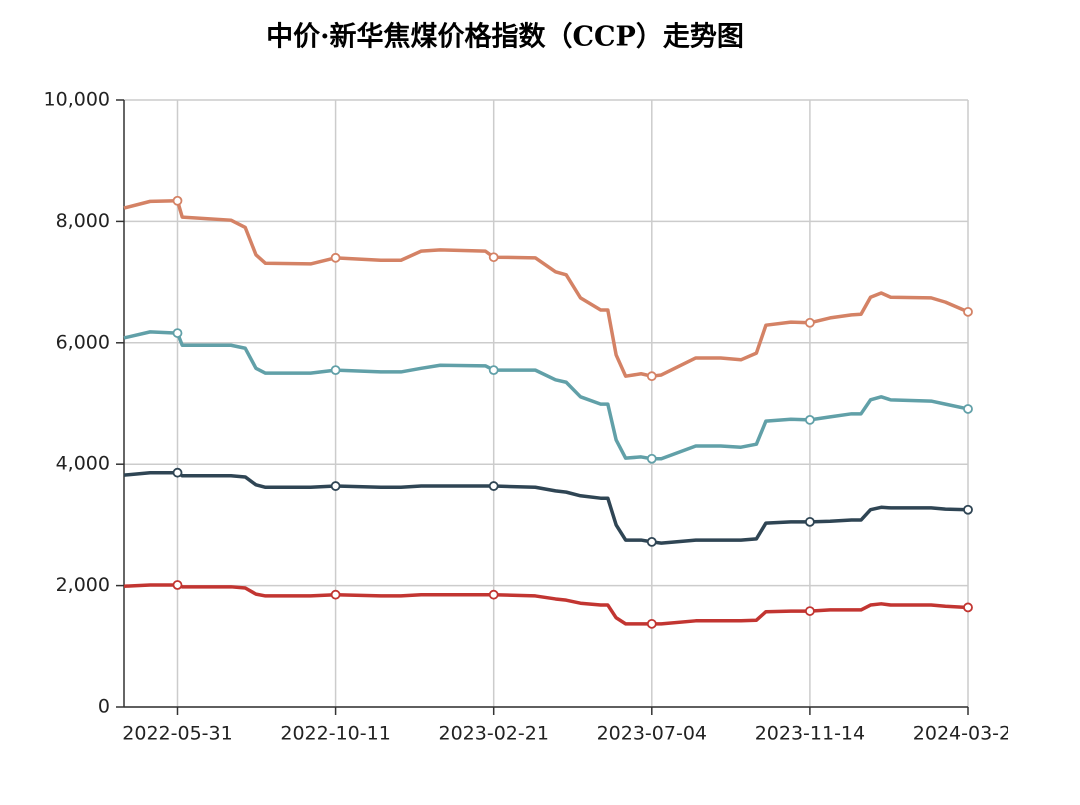 The height and width of the screenshot is (805, 1080). I want to click on x-tick-label: 2024-03-26, so click(960, 734).